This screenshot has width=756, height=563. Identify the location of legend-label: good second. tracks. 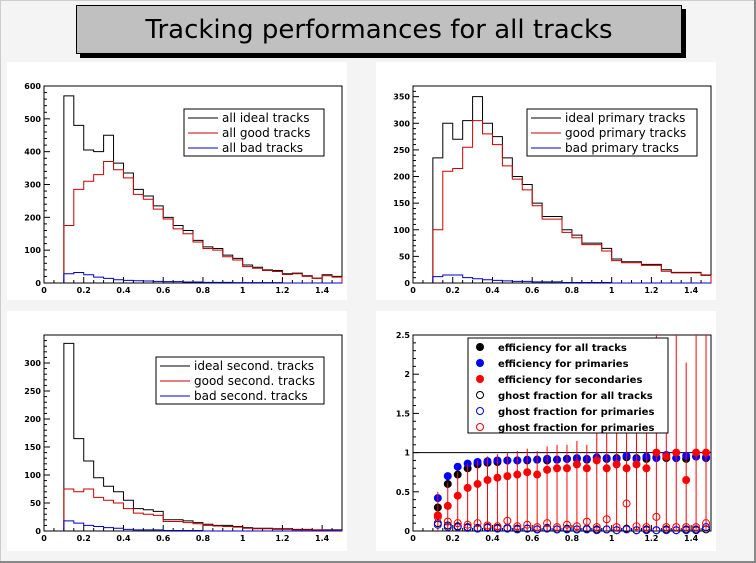
(254, 381).